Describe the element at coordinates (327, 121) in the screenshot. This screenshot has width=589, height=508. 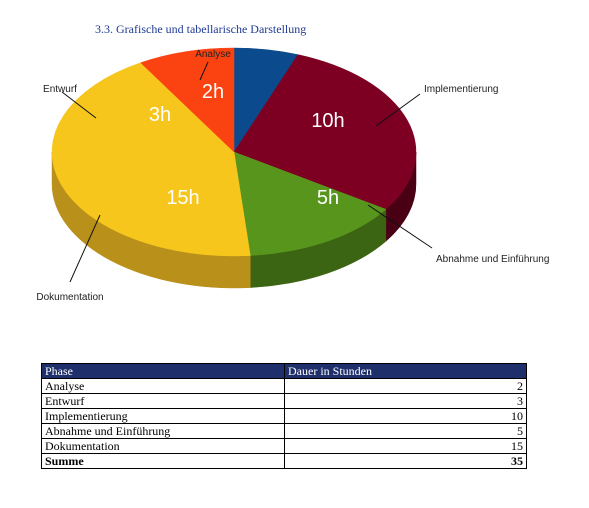
I see `value-label-implementierung: 10h` at that location.